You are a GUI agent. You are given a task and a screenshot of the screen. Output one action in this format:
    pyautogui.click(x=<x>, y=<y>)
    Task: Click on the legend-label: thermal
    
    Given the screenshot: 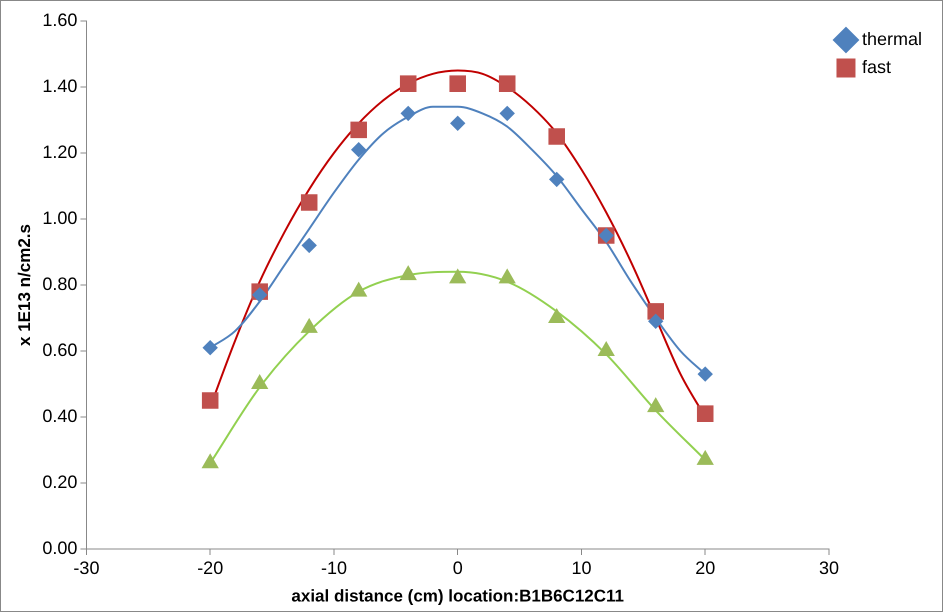 What is the action you would take?
    pyautogui.click(x=892, y=38)
    